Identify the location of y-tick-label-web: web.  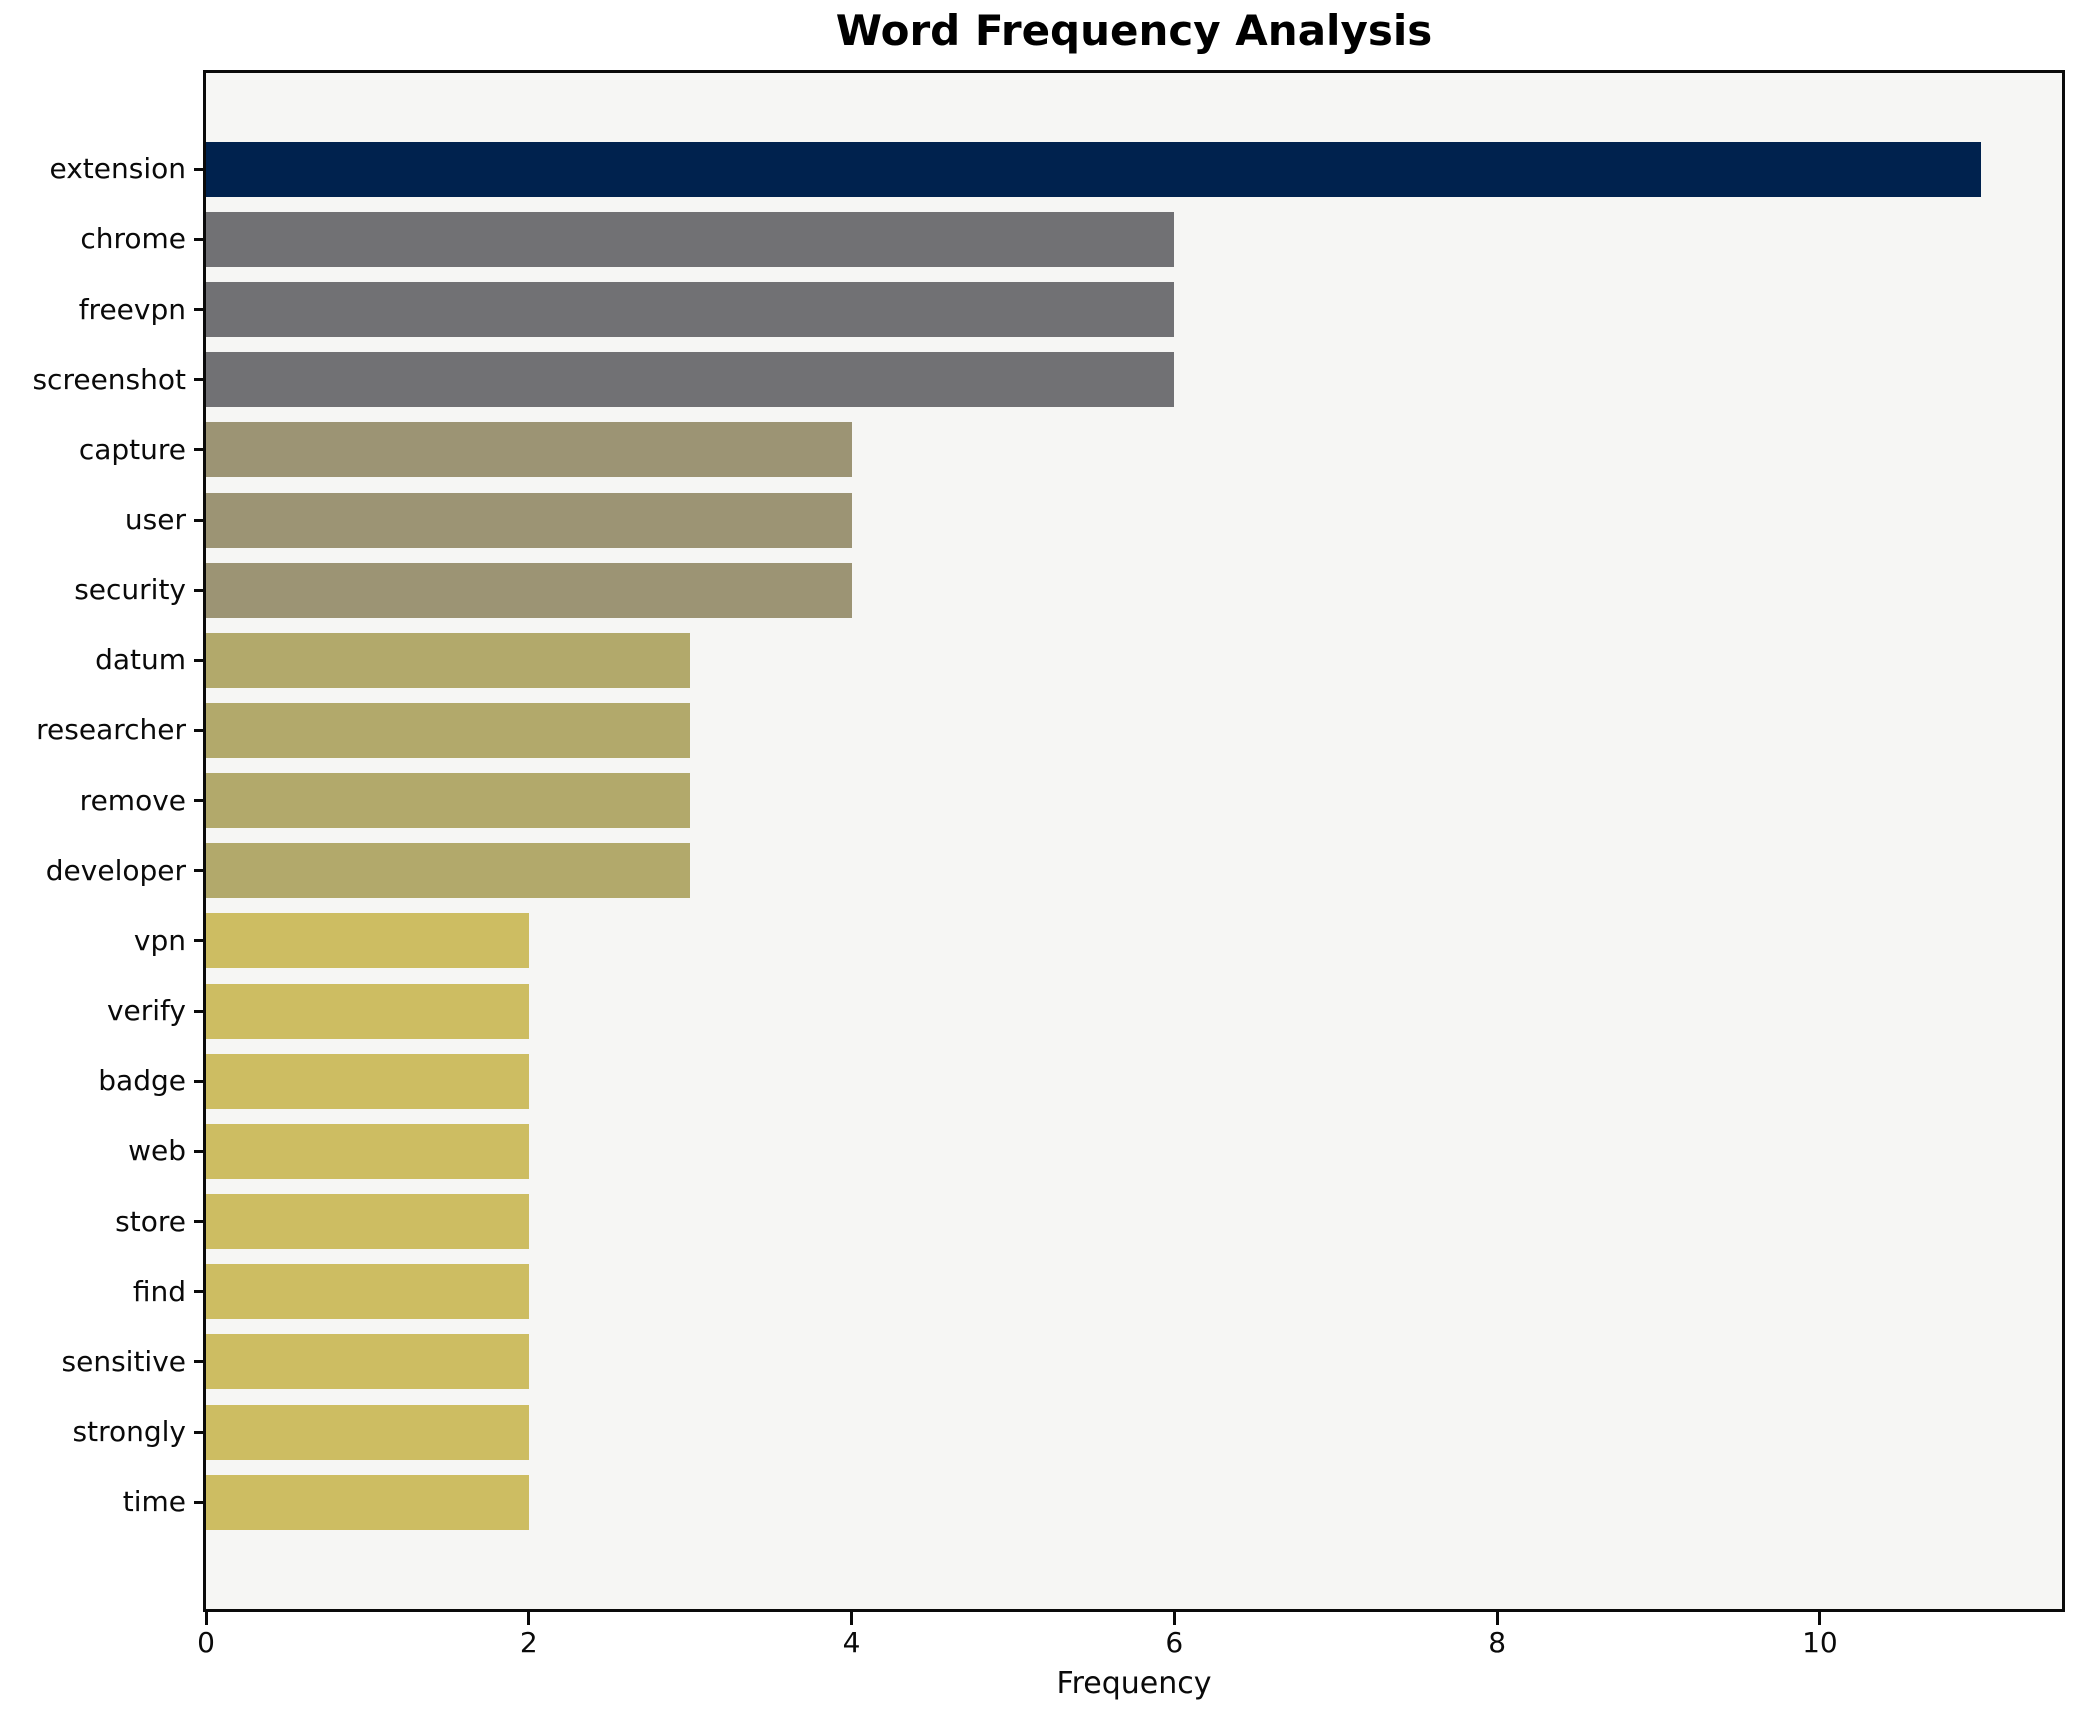
(157, 1151).